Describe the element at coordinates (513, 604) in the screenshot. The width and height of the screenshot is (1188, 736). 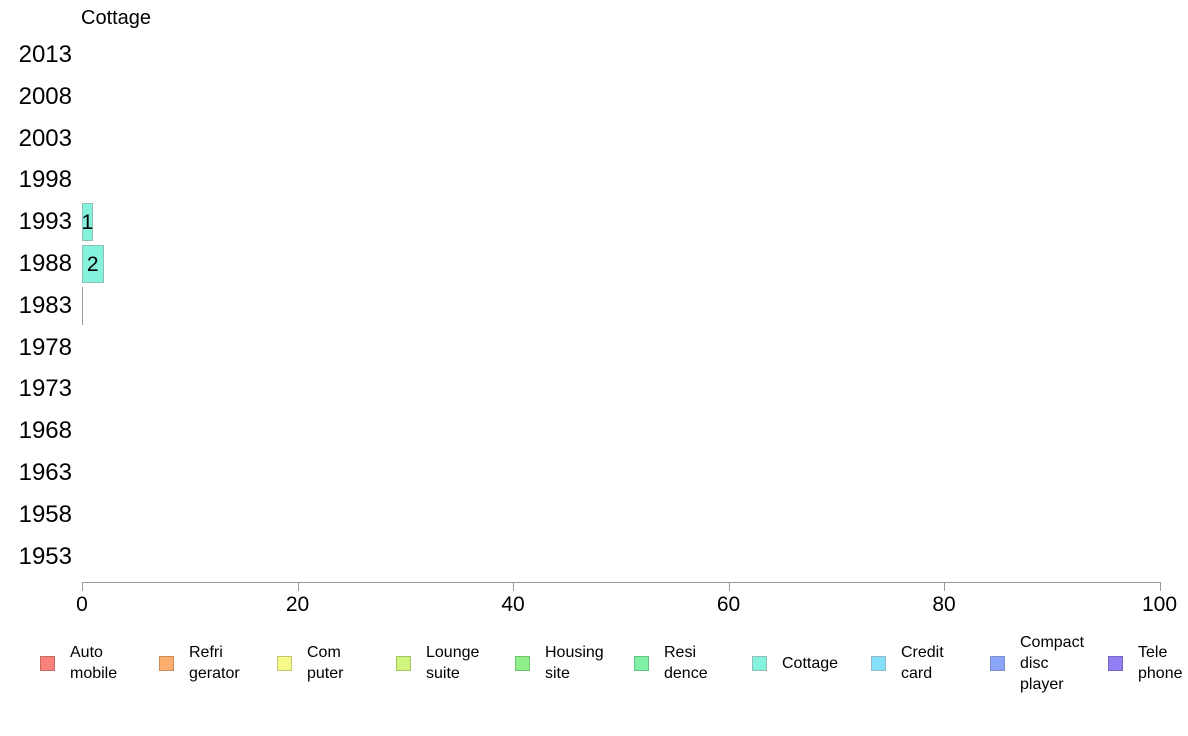
I see `x-axis-tick-label: 40` at that location.